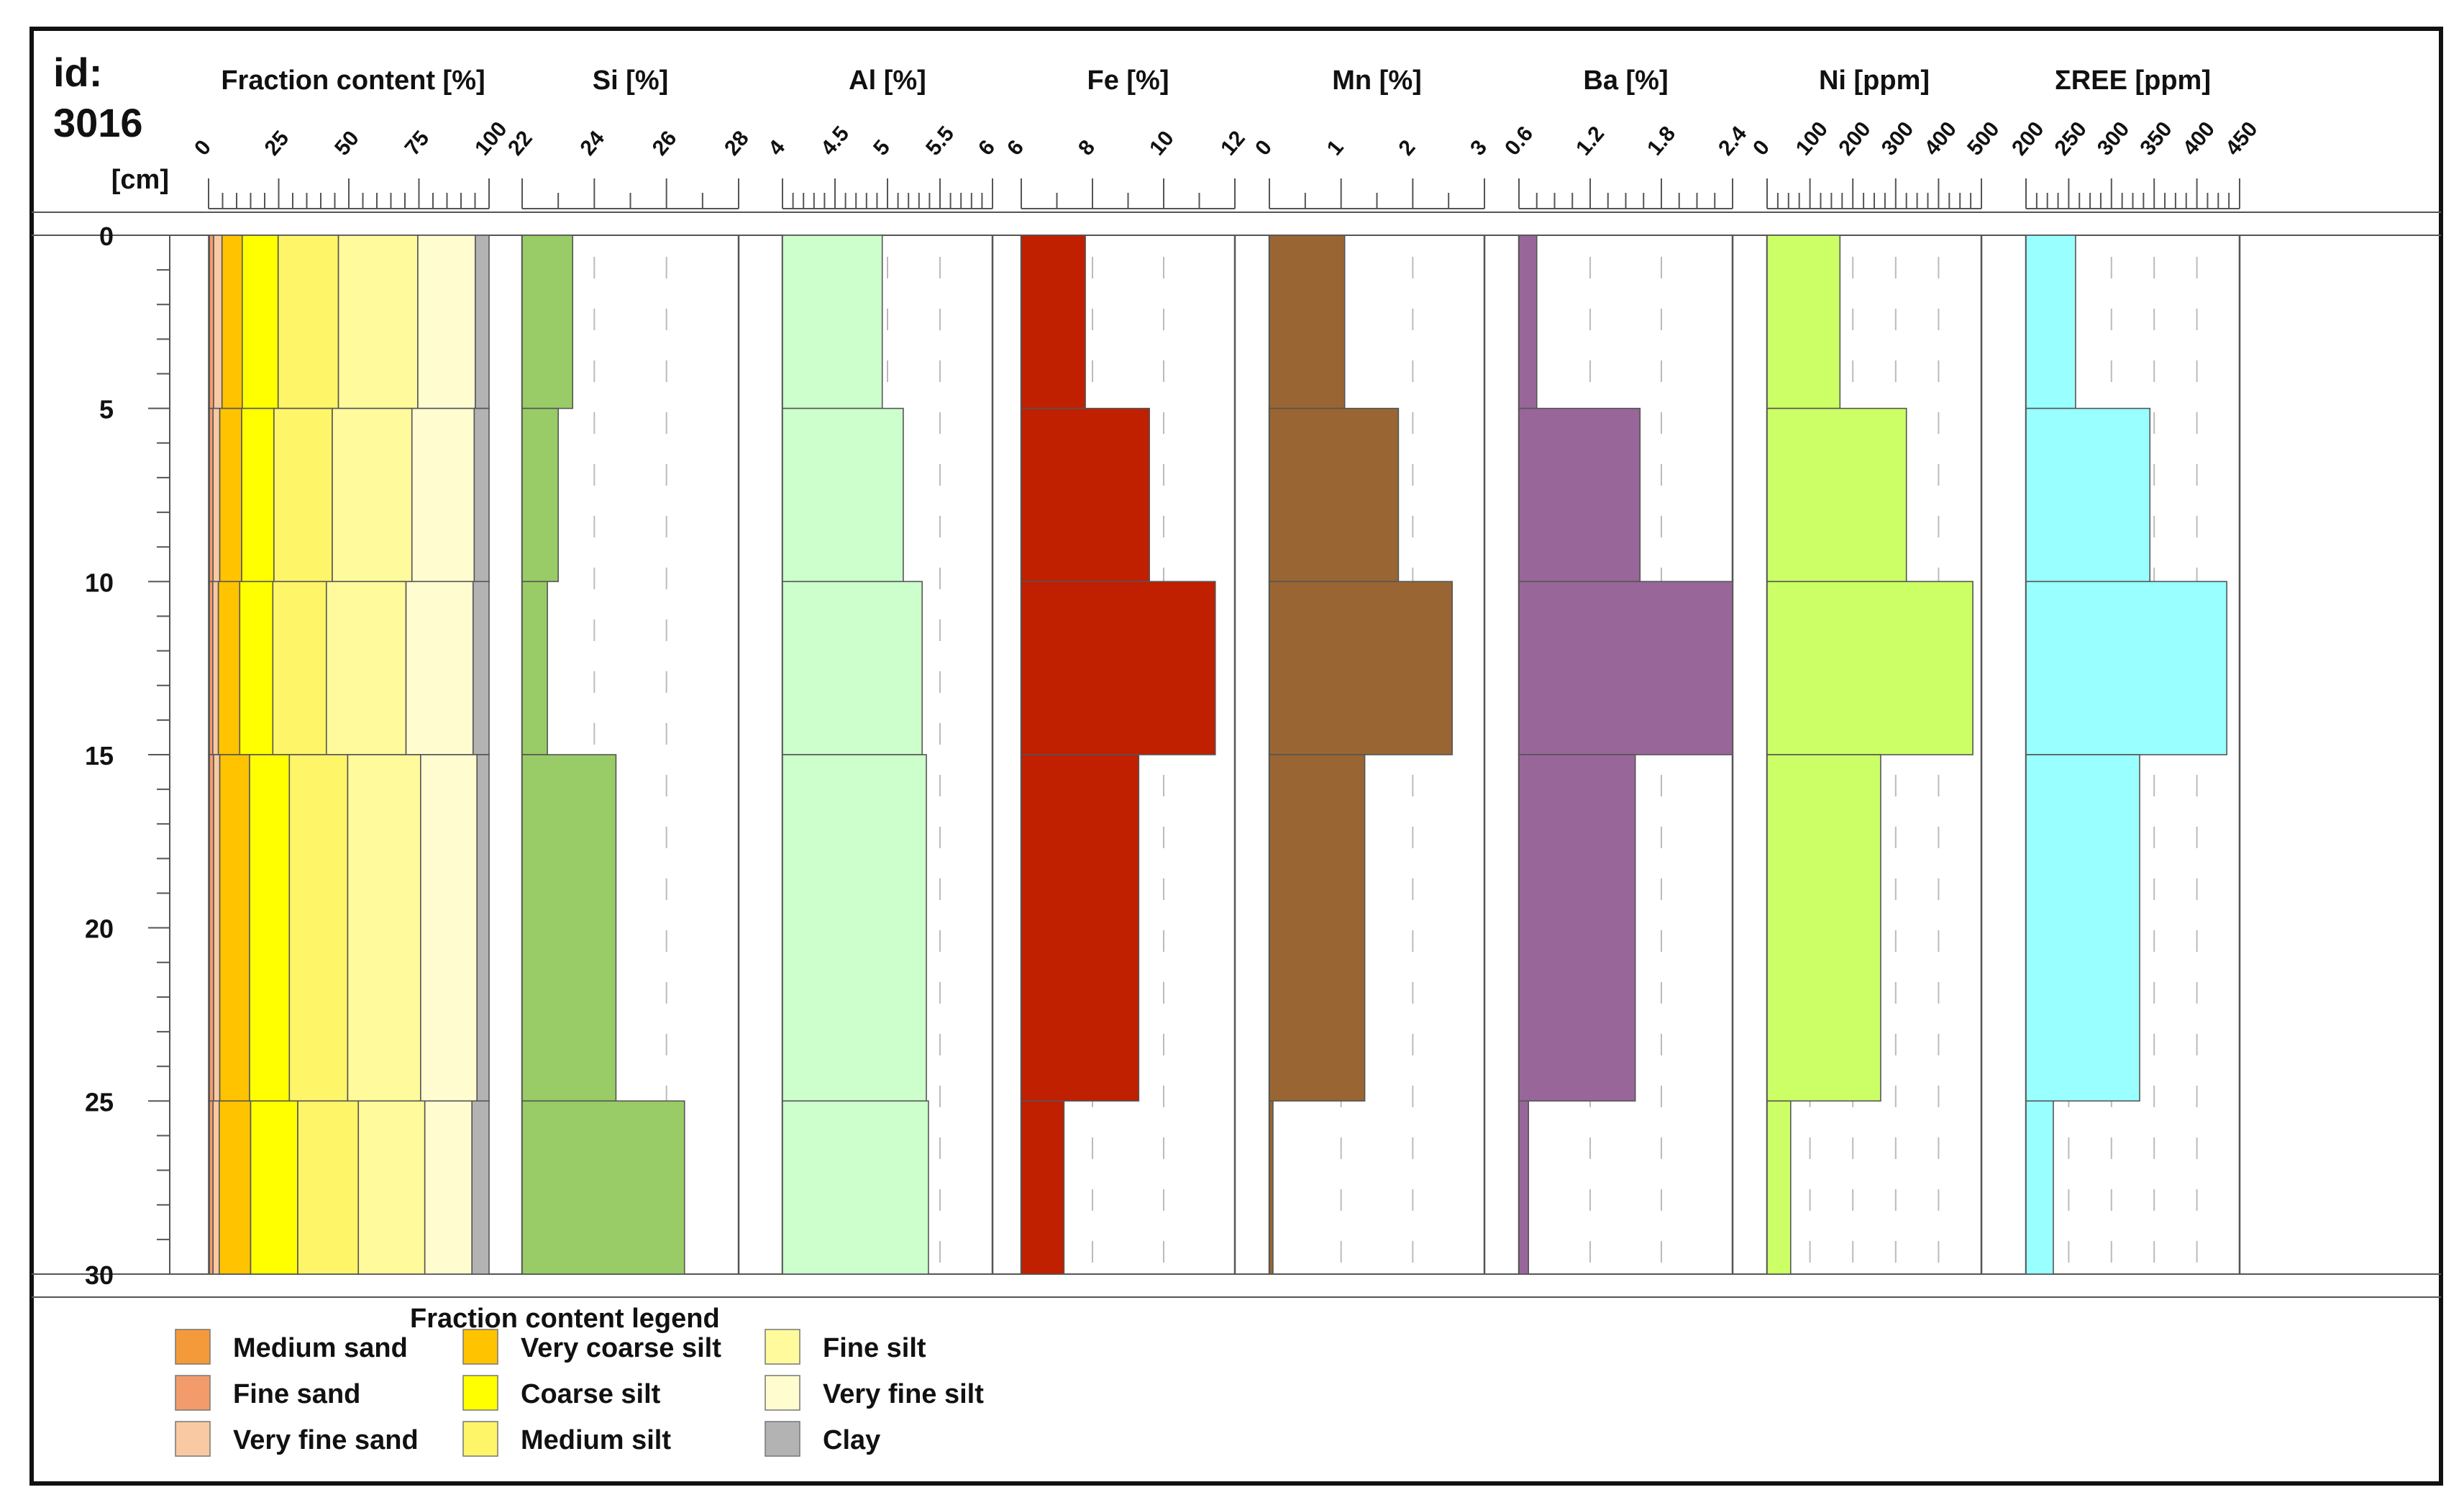  I want to click on panel-si: Si [%]22 24 26 28, so click(628, 670).